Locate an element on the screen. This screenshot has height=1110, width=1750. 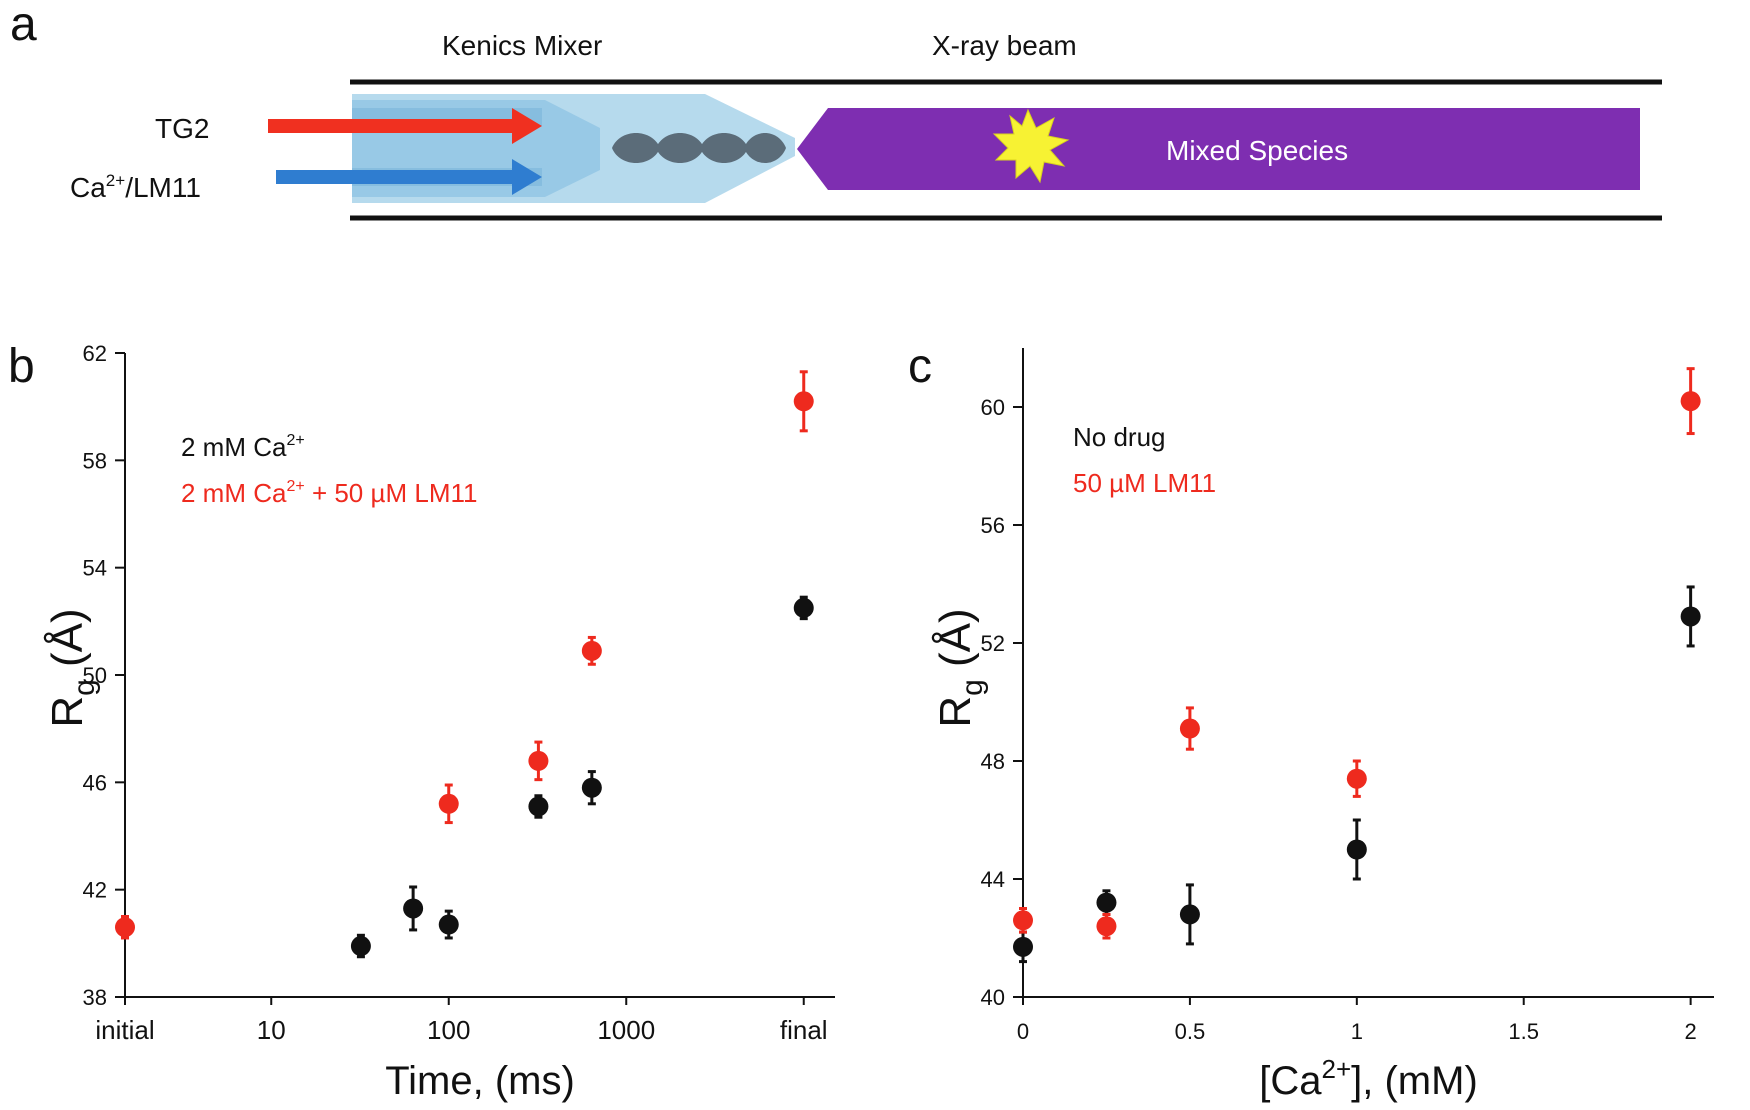
x-axis-title: Time, (ms) is located at coordinates (480, 1081).